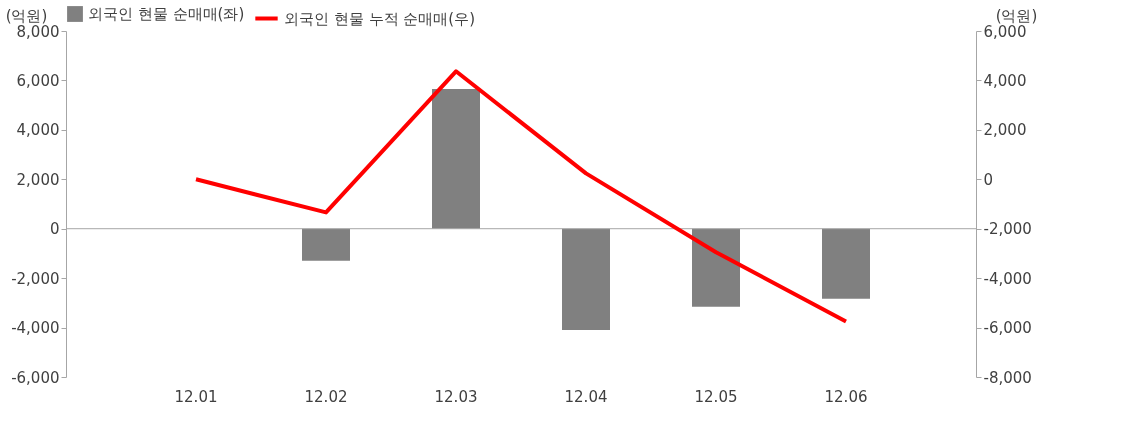  I want to click on legend-label: 외국인 현물 순매매(좌), so click(166, 14).